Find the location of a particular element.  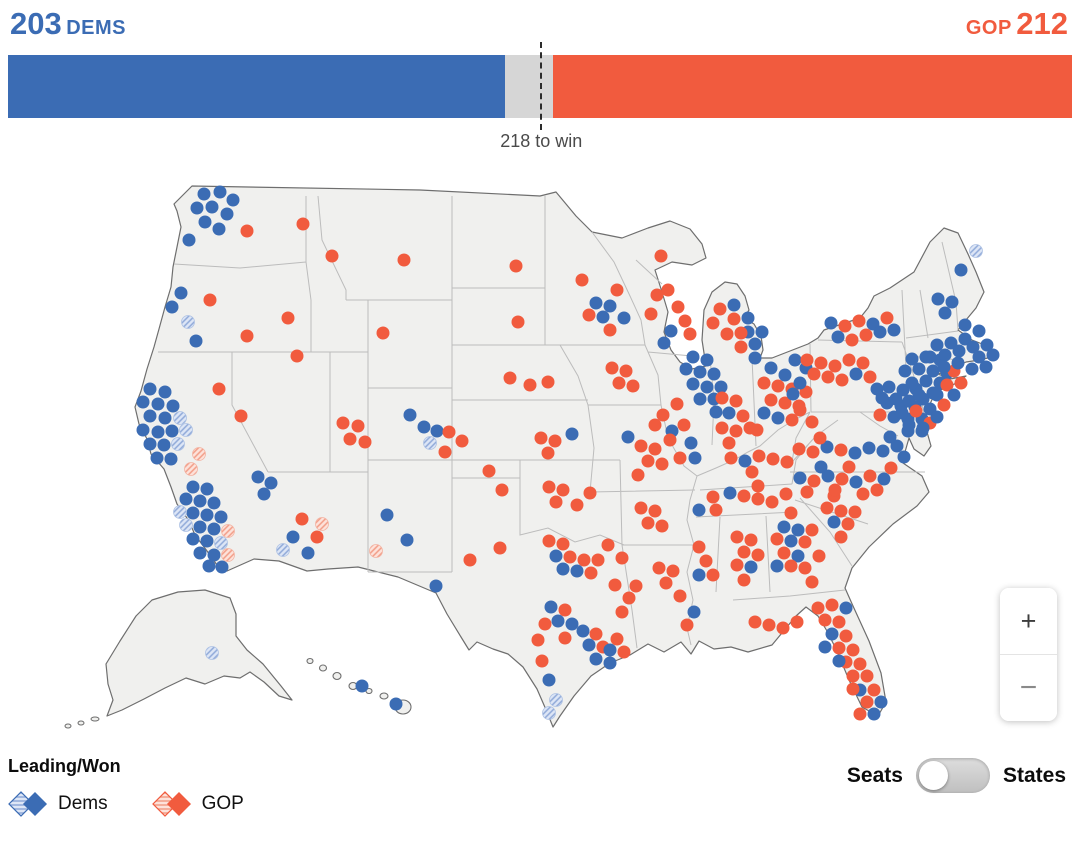

zoom-out-button: − is located at coordinates (1028, 688).